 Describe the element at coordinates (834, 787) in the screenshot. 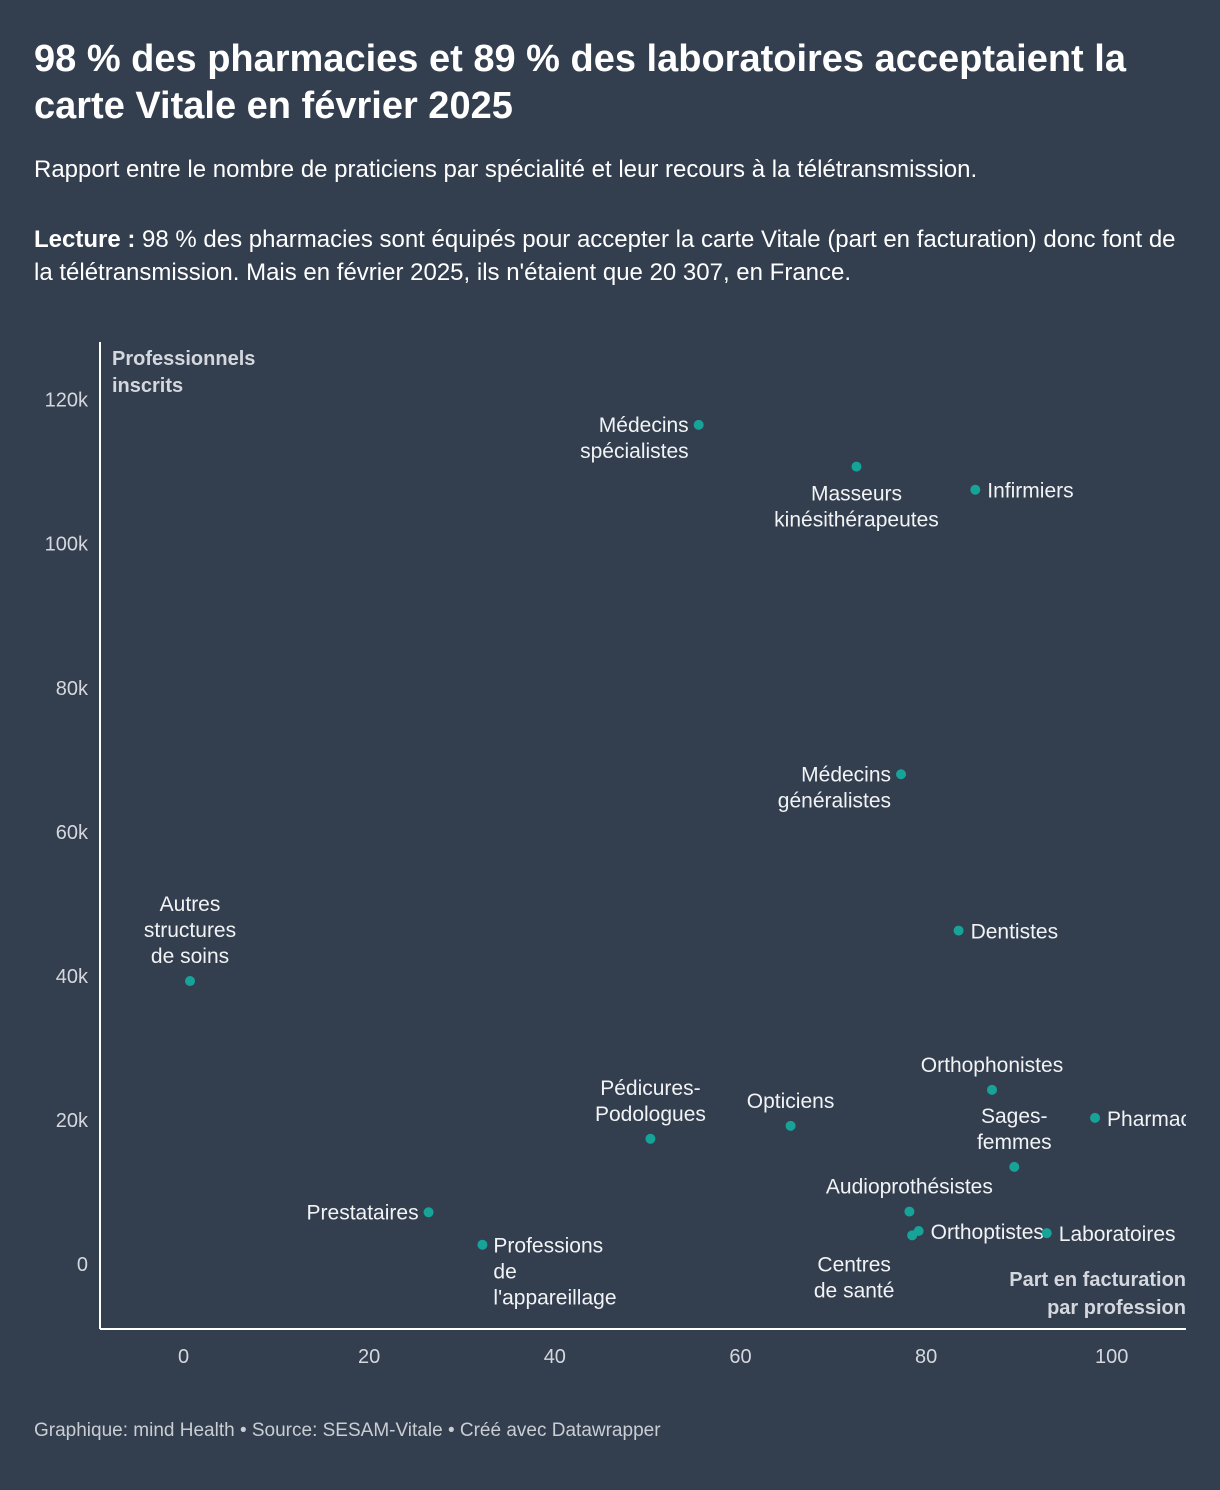

I see `point-label: Médecins généralistes` at that location.